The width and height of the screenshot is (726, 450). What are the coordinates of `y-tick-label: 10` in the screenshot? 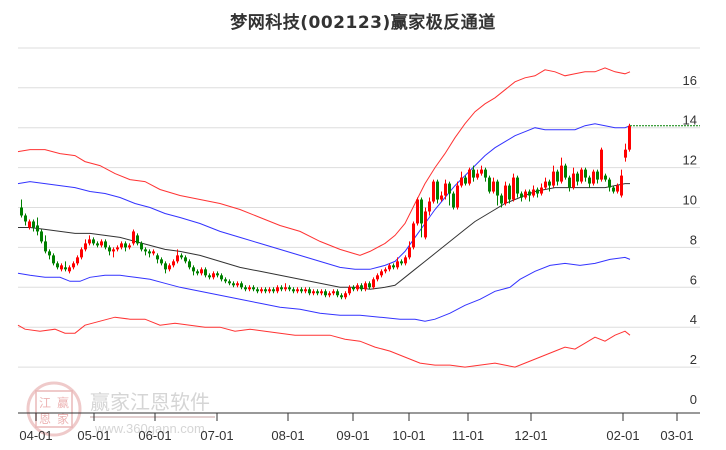 It's located at (690, 200).